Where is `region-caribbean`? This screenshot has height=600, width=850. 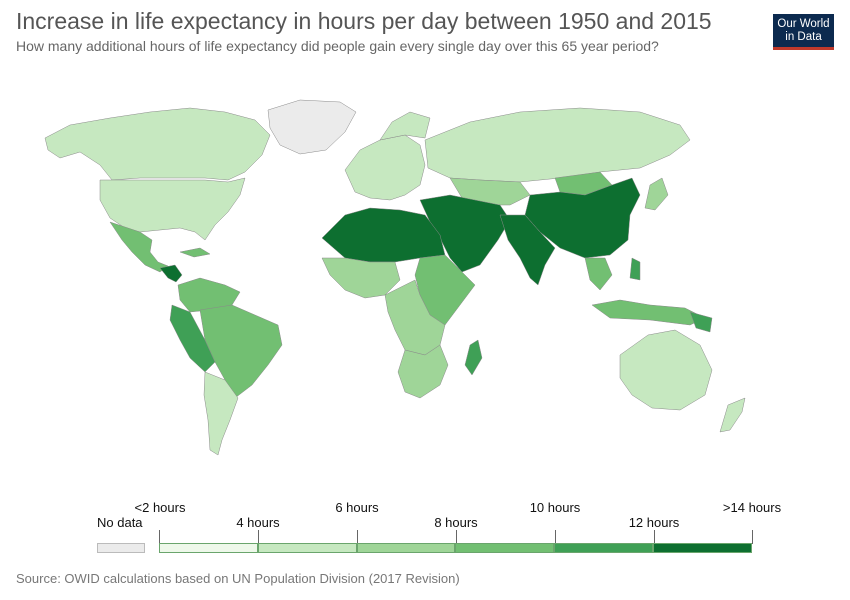
region-caribbean is located at coordinates (195, 252).